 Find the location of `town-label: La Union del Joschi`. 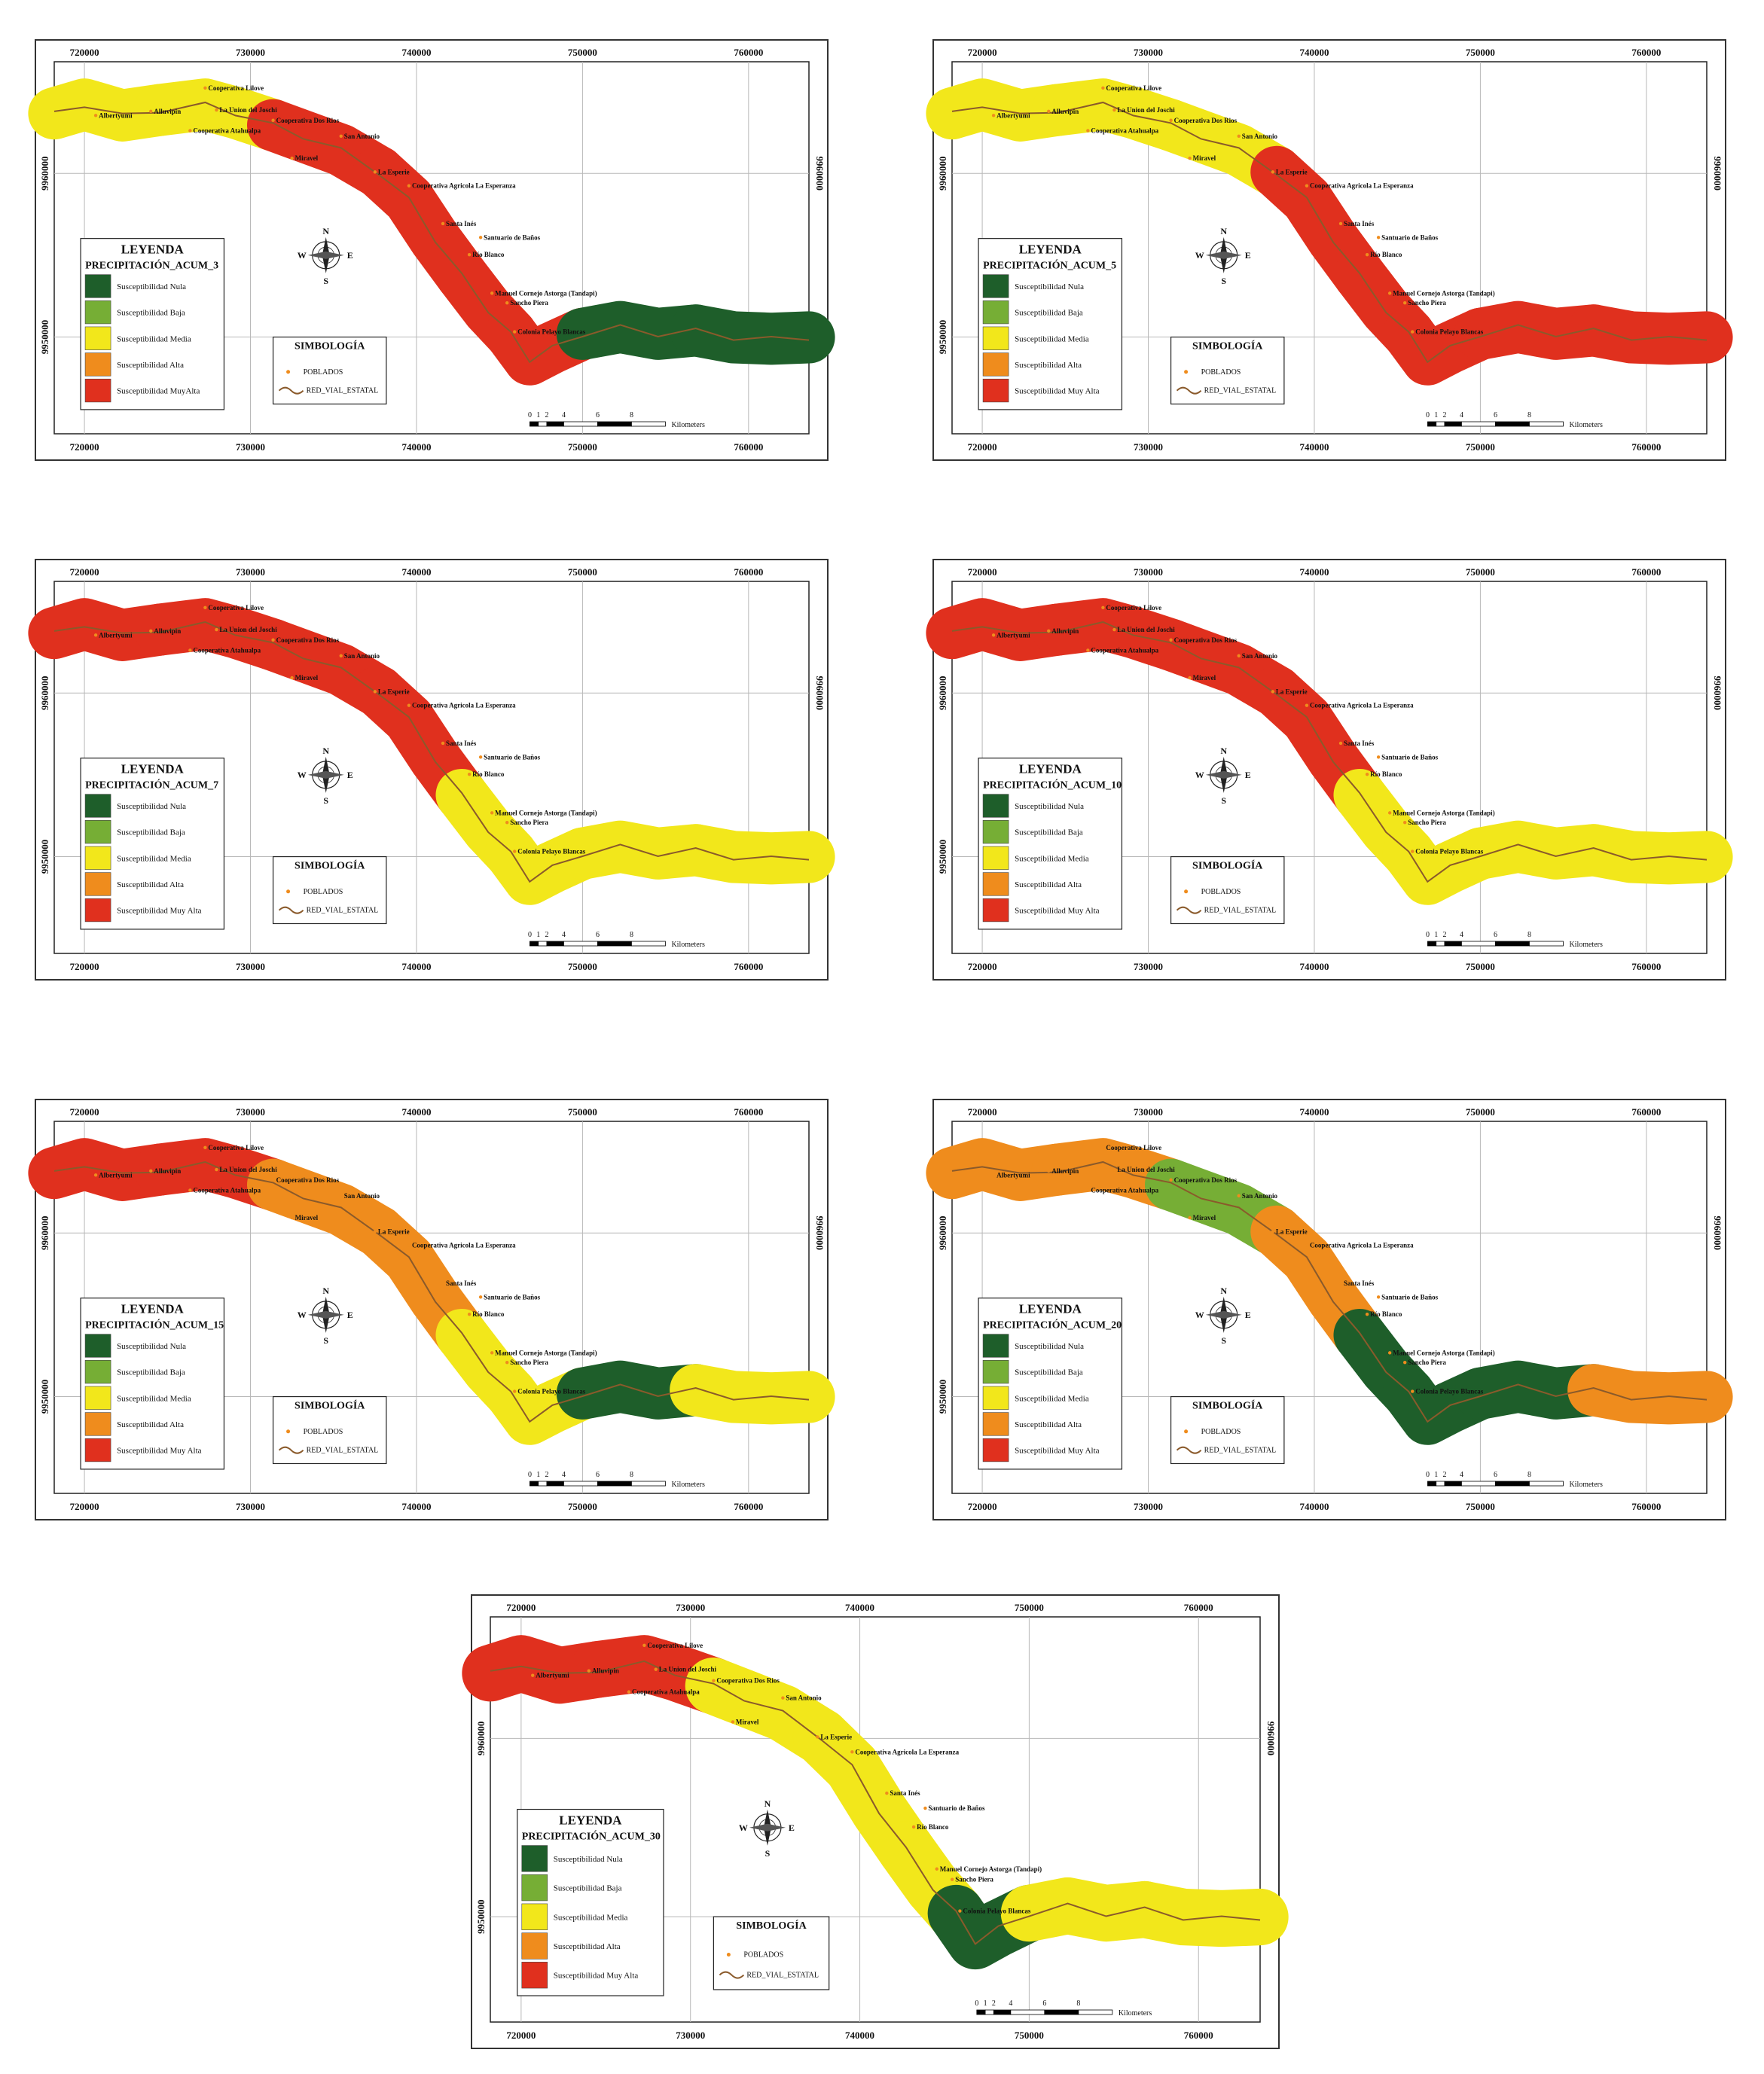

town-label: La Union del Joschi is located at coordinates (1146, 110).